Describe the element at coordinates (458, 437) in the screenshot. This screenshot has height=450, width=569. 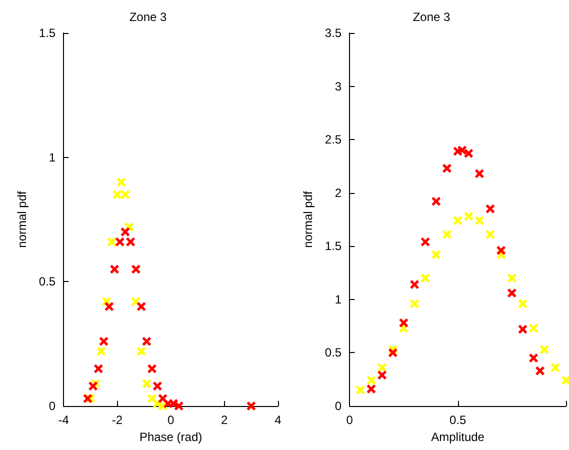
I see `x-axis-title: Amplitude` at that location.